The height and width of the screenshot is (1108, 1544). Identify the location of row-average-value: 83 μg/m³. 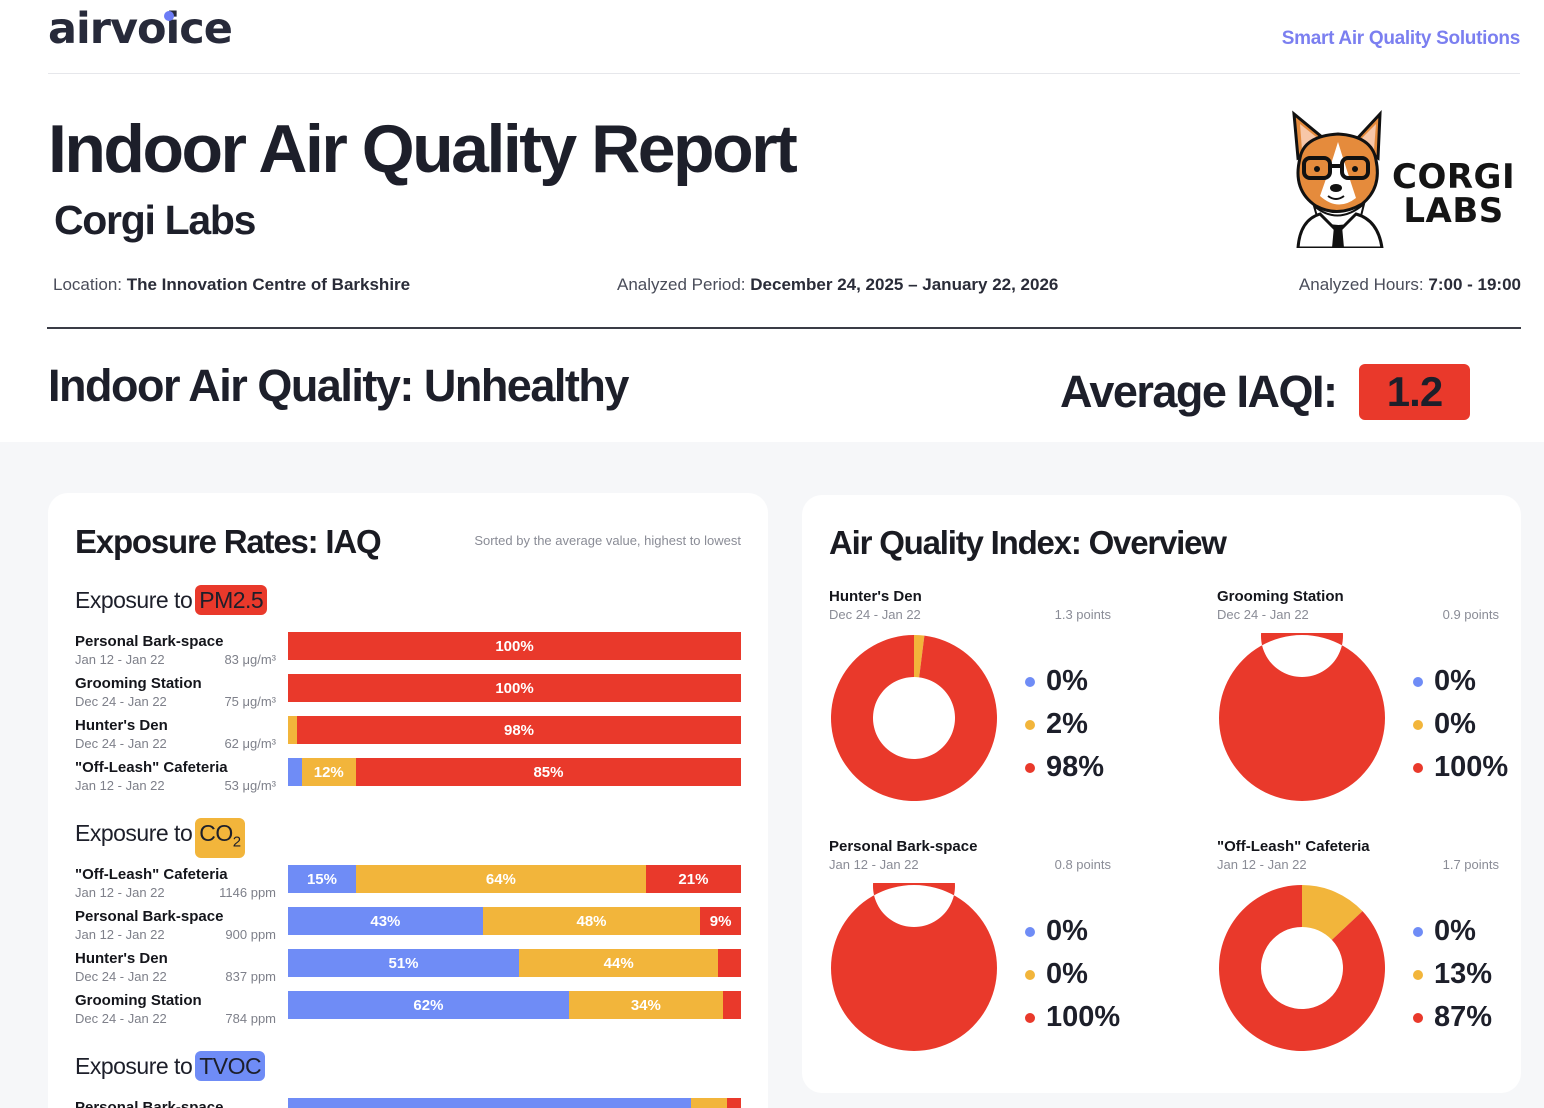
(250, 659).